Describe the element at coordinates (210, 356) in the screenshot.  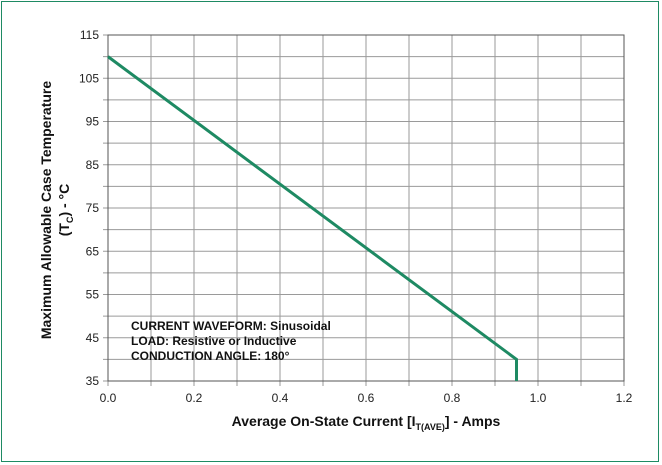
I see `annotation-conduction: CONDUCTION ANGLE: 180°` at that location.